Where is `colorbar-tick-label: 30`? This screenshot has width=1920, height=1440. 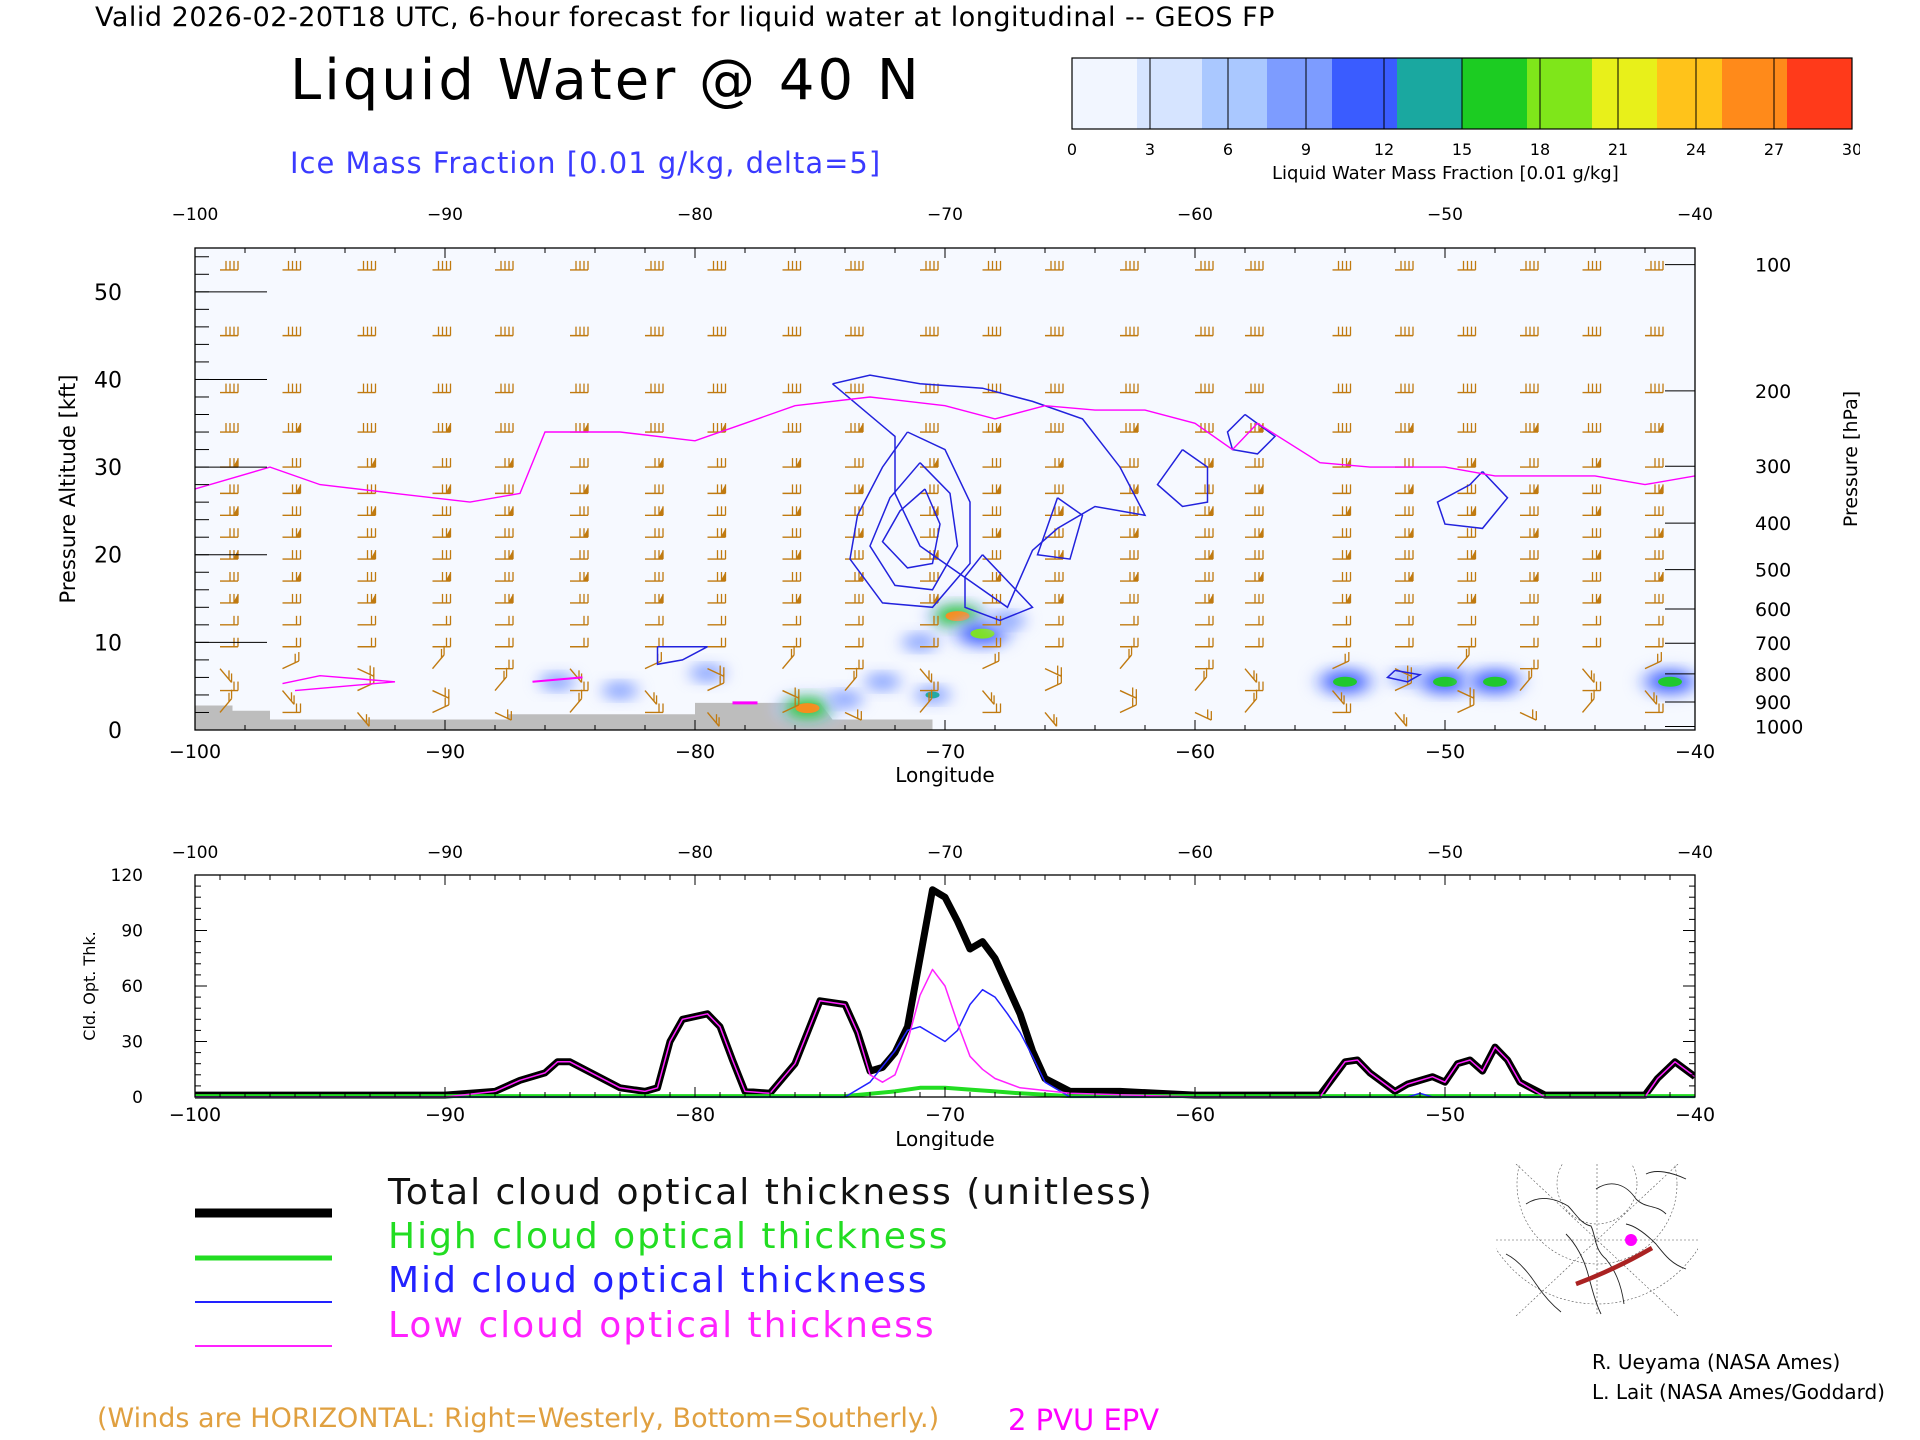 colorbar-tick-label: 30 is located at coordinates (1851, 149).